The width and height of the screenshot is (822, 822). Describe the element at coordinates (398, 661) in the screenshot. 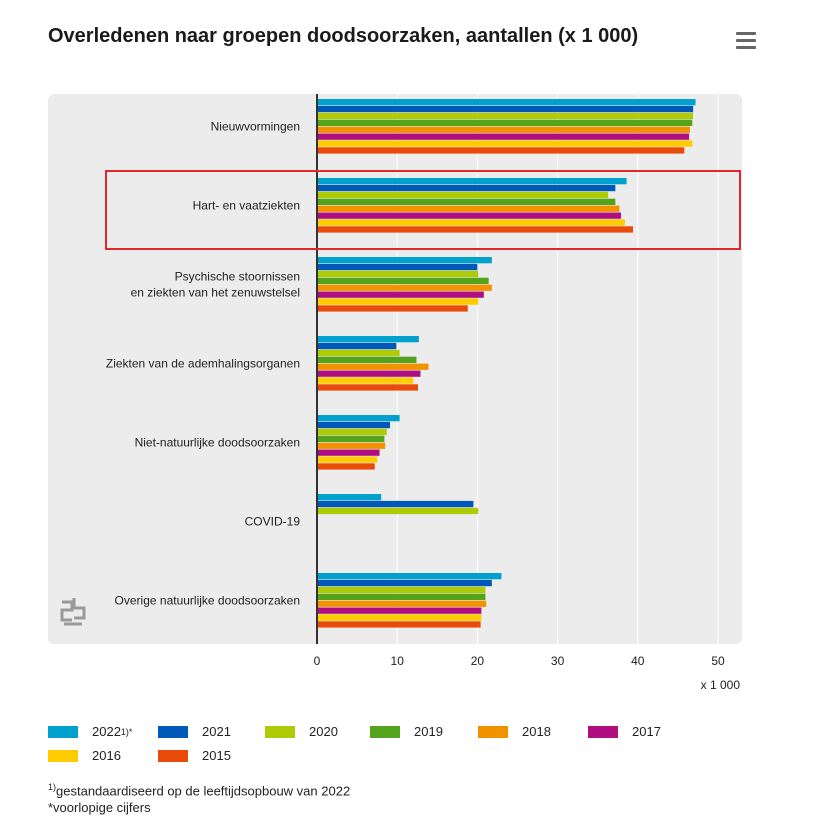

I see `x-tick-label: 10` at that location.